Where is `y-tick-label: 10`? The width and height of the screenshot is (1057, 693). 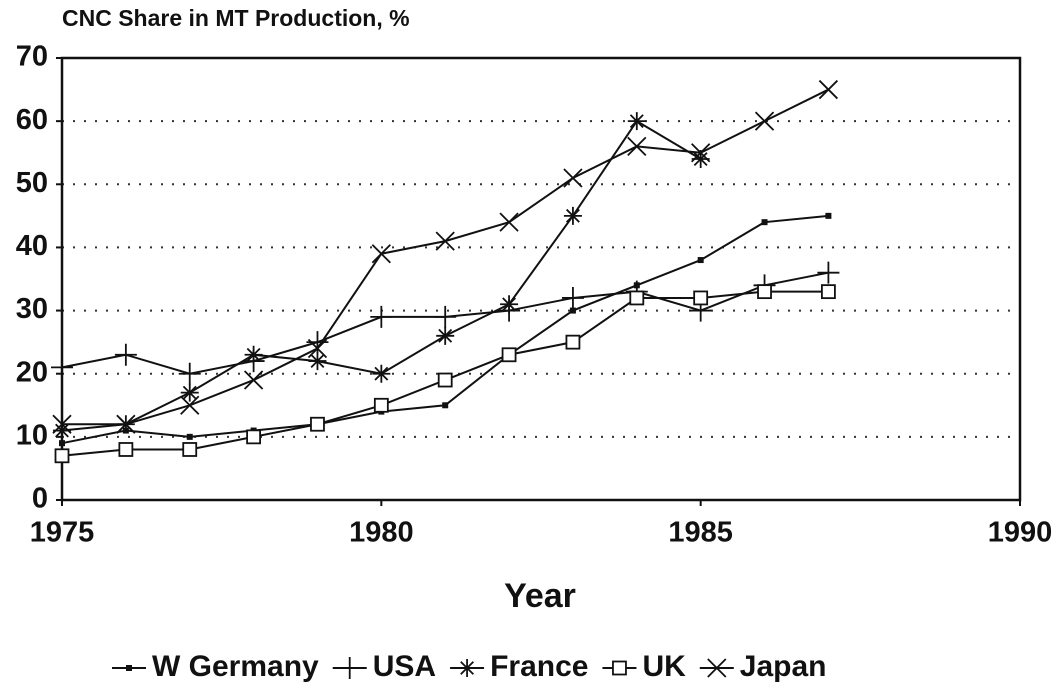
y-tick-label: 10 is located at coordinates (32, 436).